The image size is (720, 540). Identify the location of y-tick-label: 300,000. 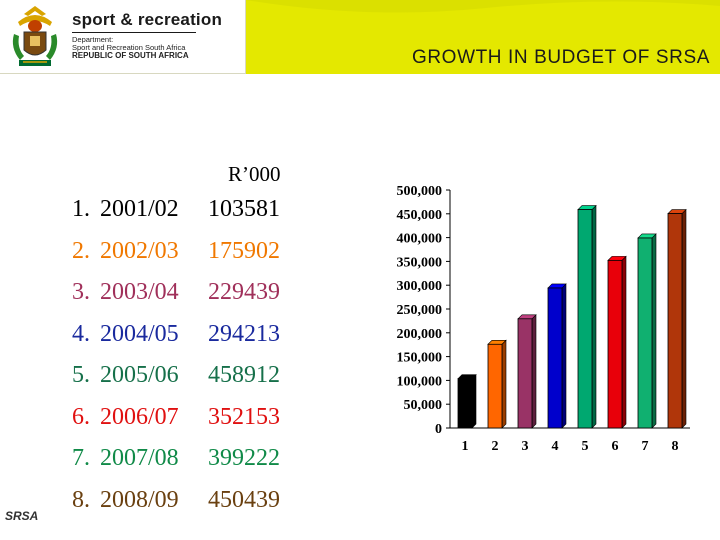
(420, 286).